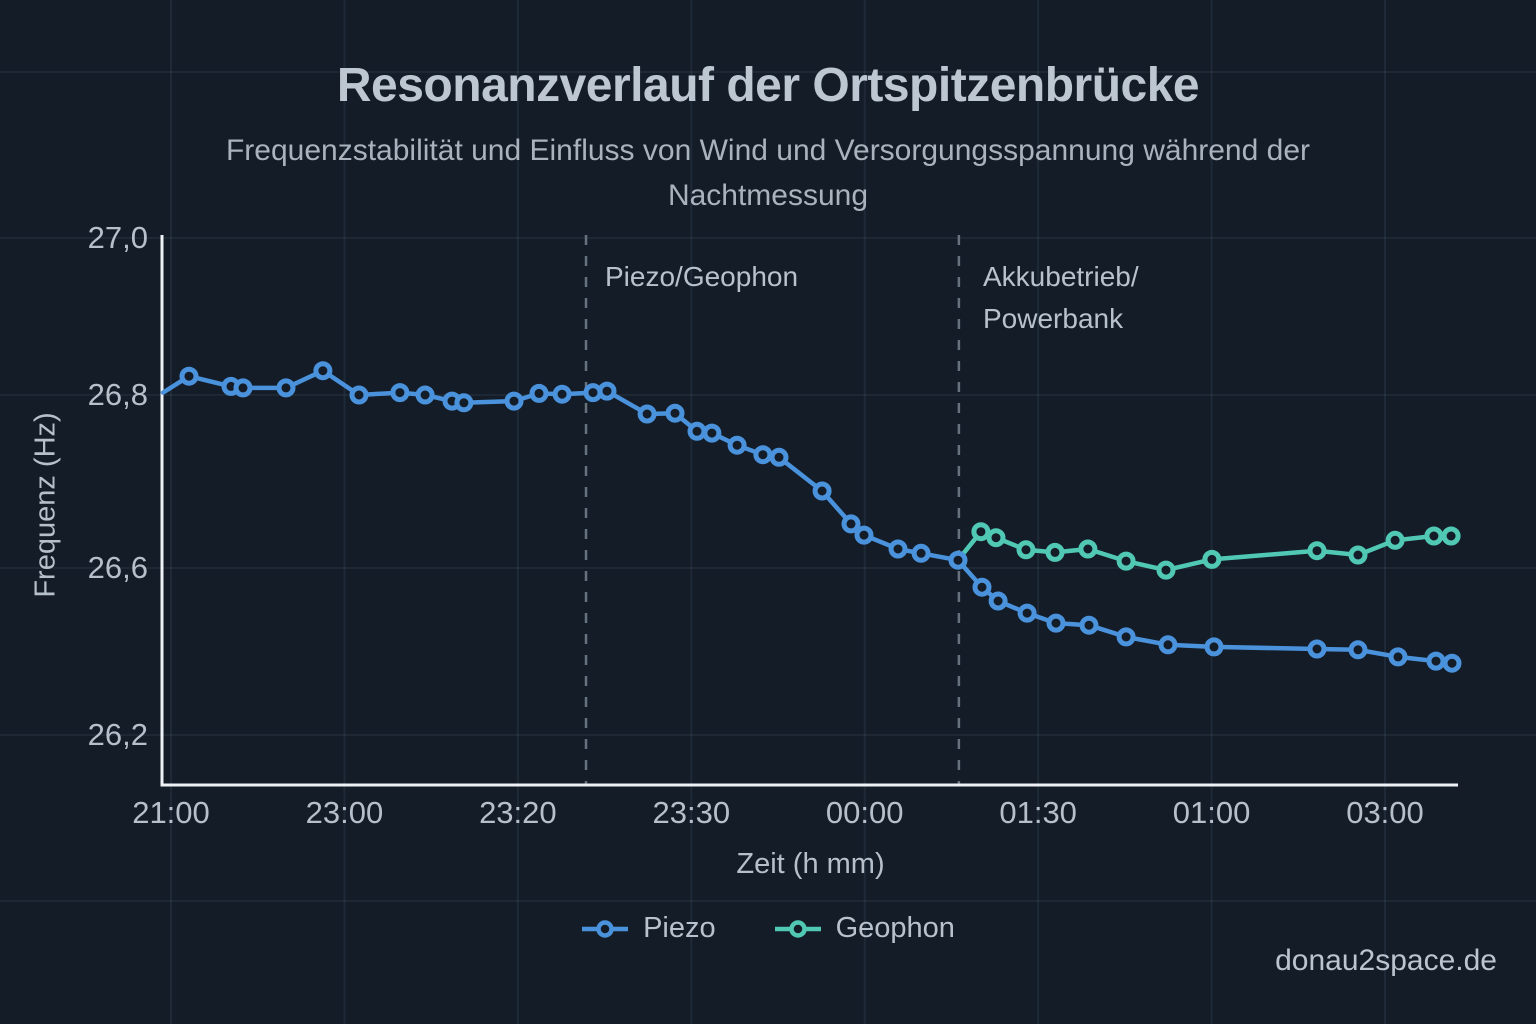 This screenshot has width=1536, height=1024. Describe the element at coordinates (768, 195) in the screenshot. I see `chart-subtitle-line2: Nachtmessung` at that location.